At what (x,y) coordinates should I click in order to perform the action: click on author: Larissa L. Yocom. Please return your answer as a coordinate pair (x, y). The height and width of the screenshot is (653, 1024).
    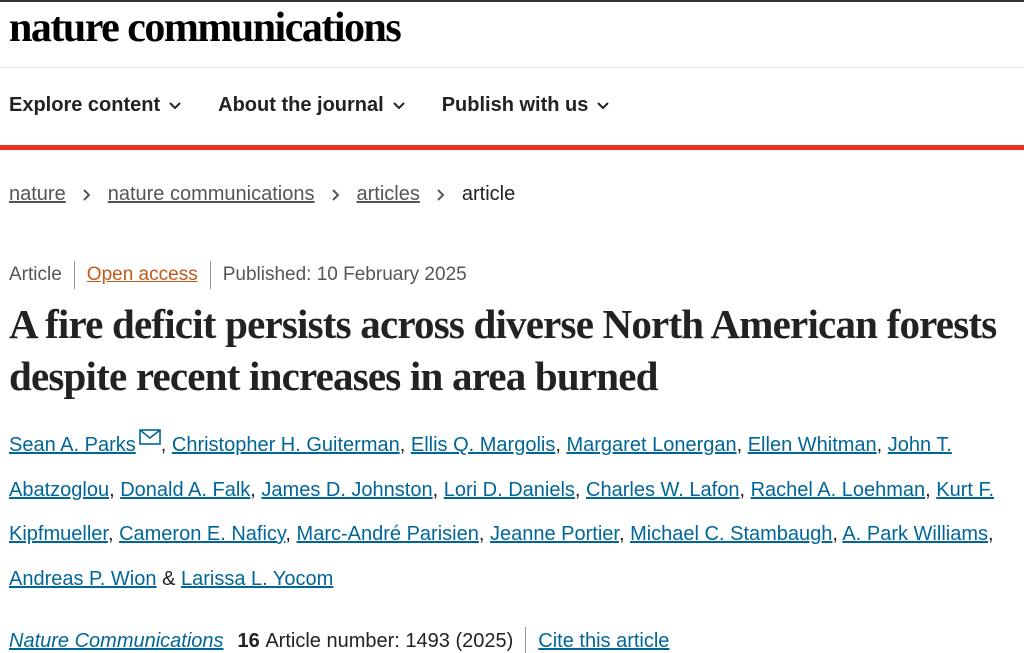
    Looking at the image, I should click on (257, 578).